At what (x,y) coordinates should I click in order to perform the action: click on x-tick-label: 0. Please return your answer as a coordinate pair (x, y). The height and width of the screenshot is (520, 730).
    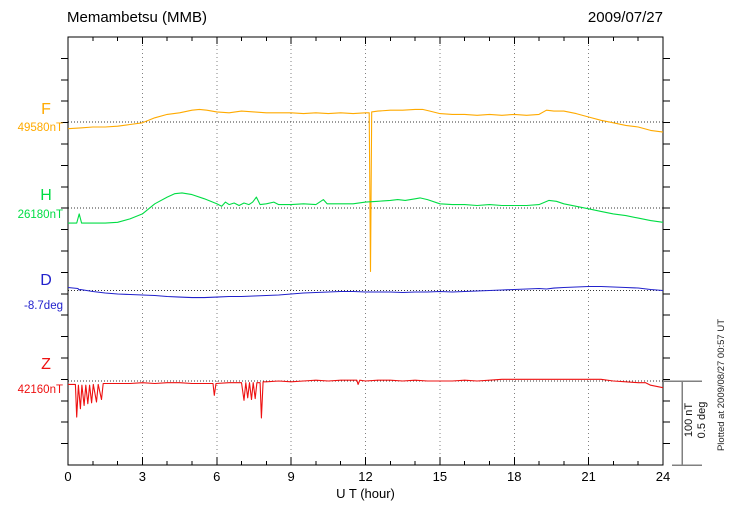
    Looking at the image, I should click on (67, 476).